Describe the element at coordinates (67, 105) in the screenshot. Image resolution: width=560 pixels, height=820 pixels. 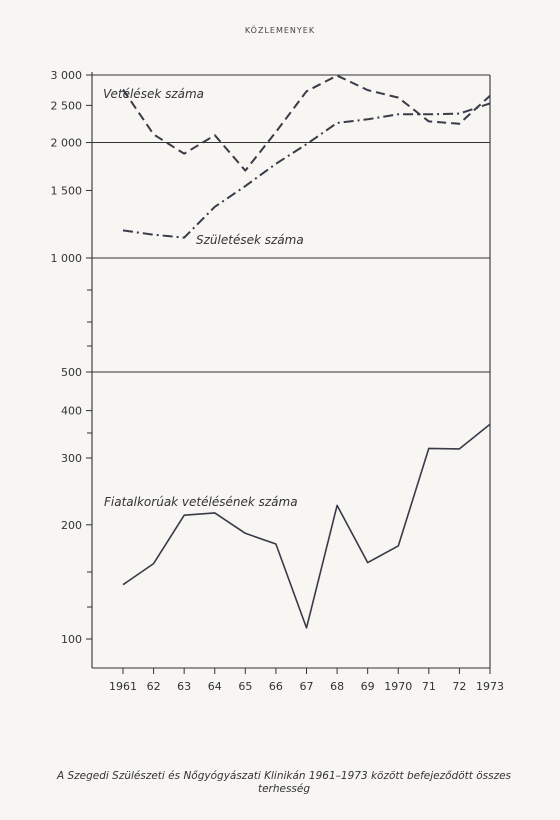
I see `y-tick-label: 2 500` at that location.